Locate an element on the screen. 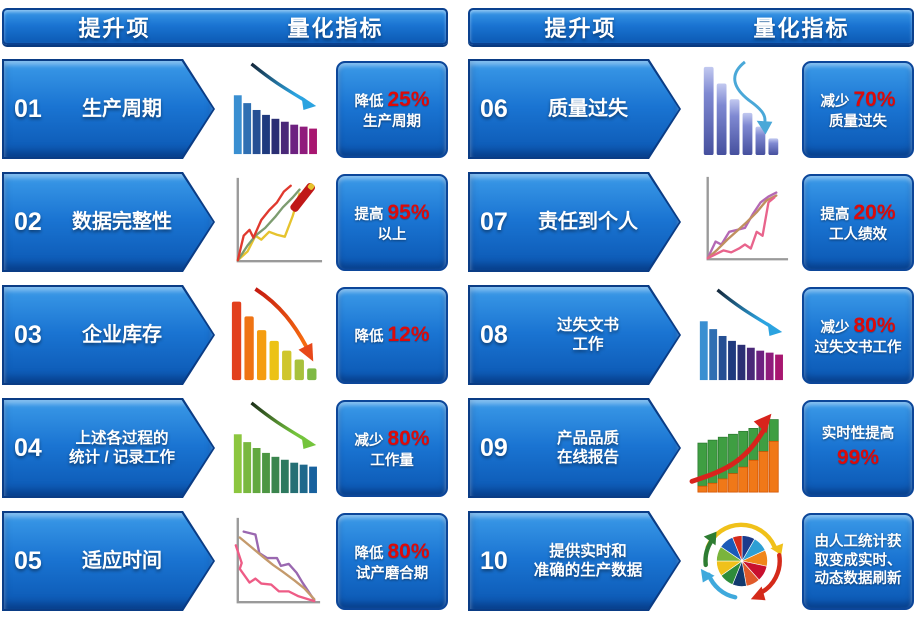 The height and width of the screenshot is (624, 916). metric-result-text-accent: 25% is located at coordinates (408, 99).